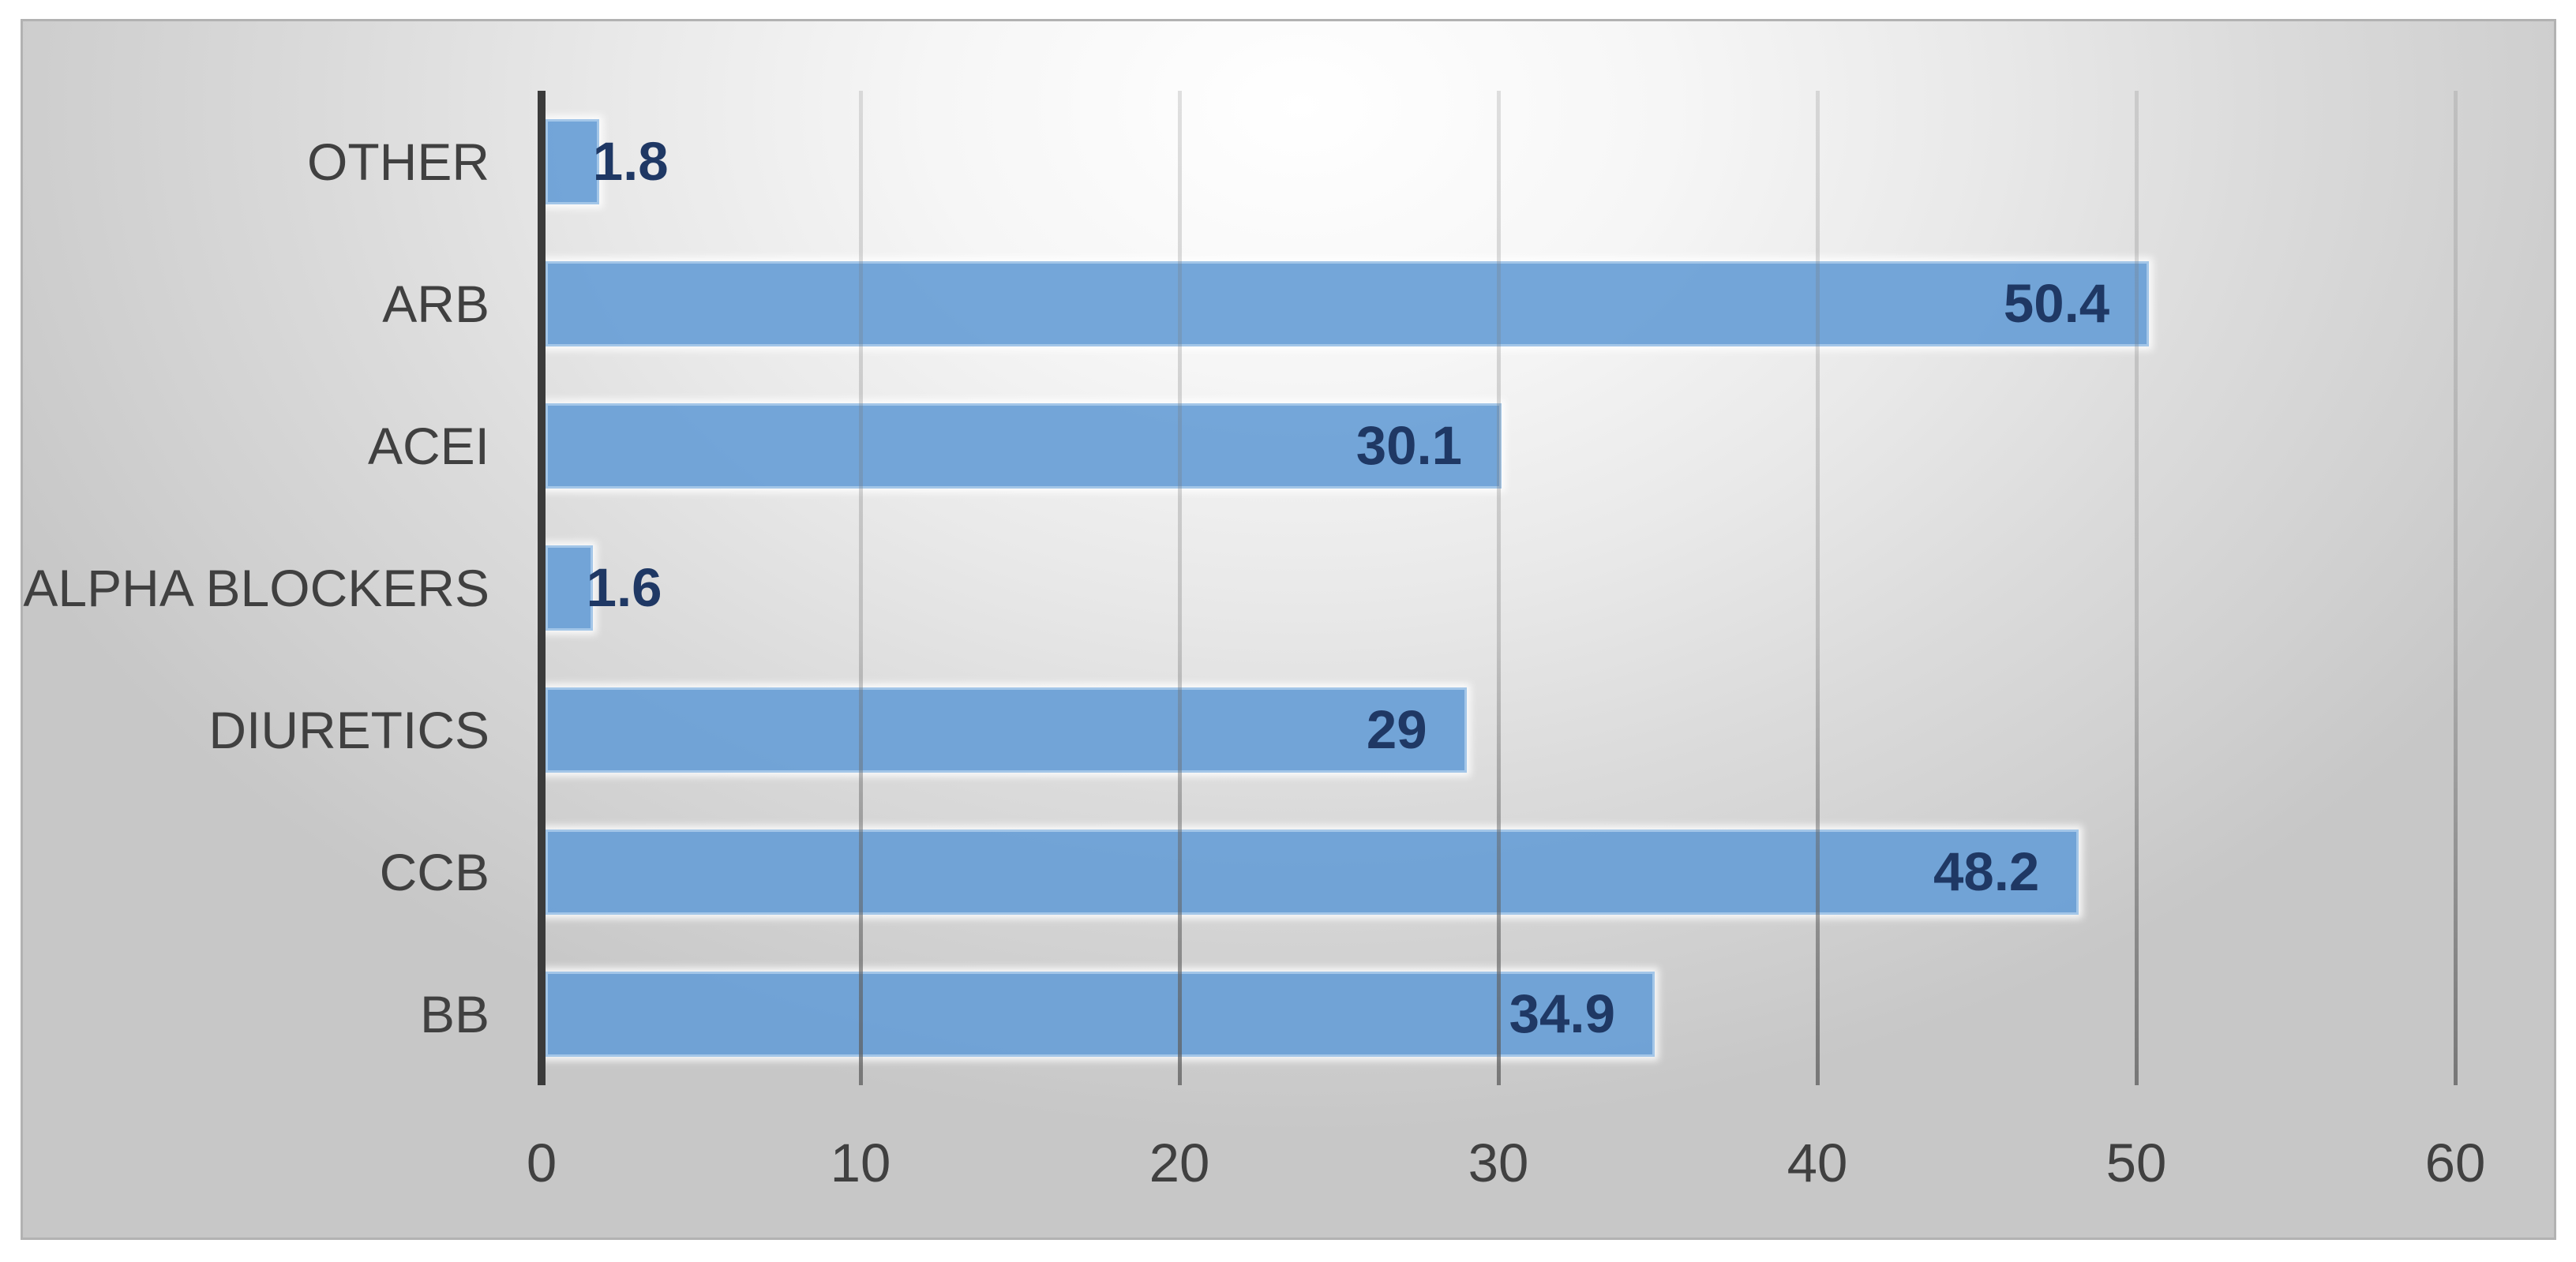 The width and height of the screenshot is (2576, 1262). What do you see at coordinates (1409, 445) in the screenshot?
I see `value-label-acei: 30.1` at bounding box center [1409, 445].